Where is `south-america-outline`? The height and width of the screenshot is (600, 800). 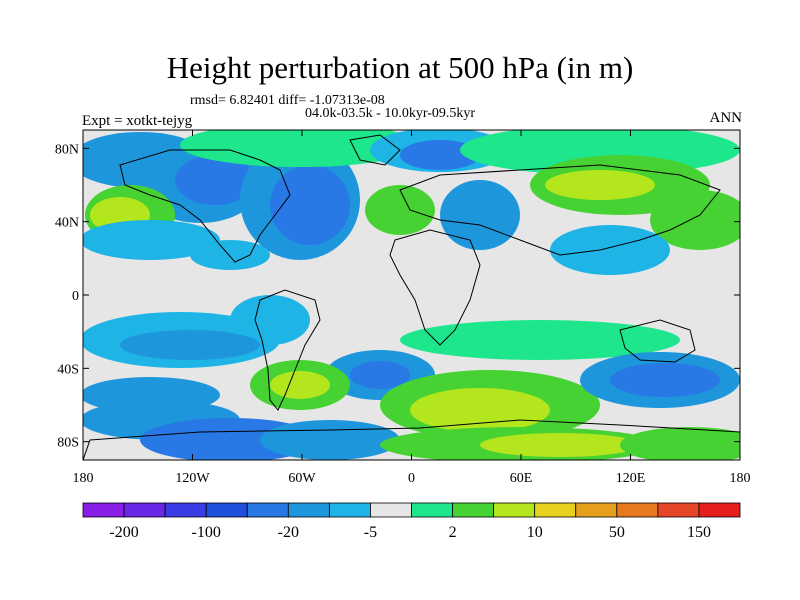 south-america-outline is located at coordinates (287, 350).